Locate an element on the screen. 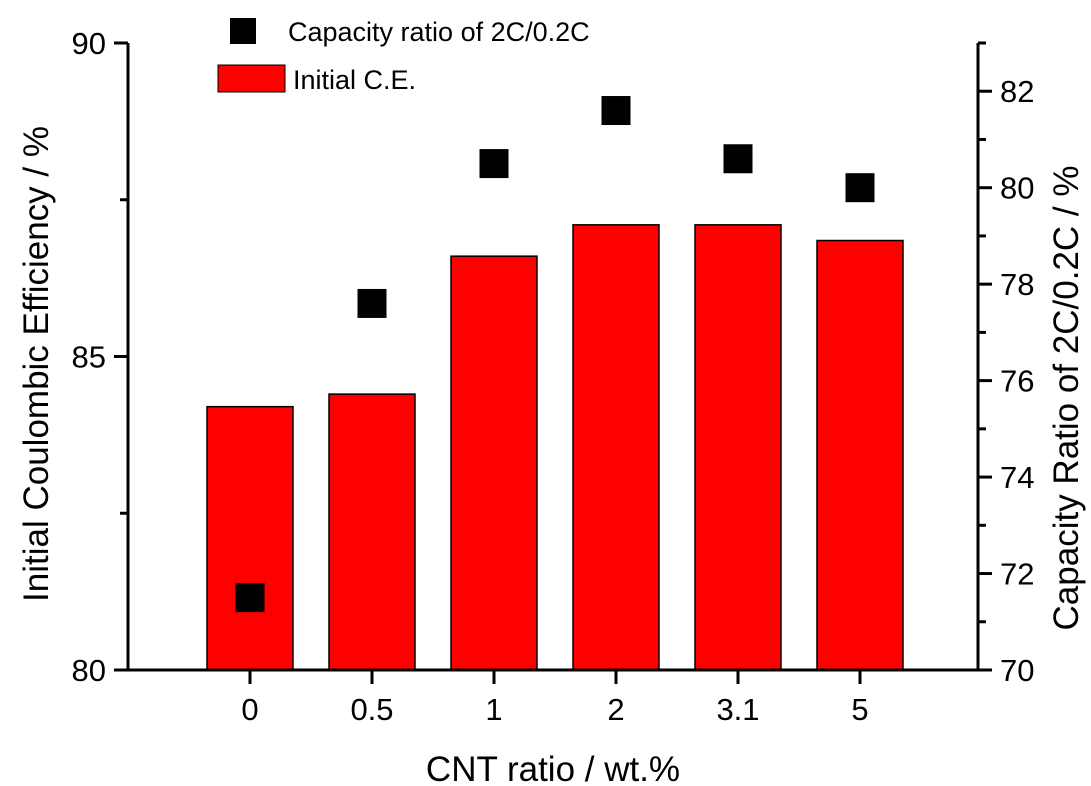 The image size is (1091, 786). x-tick-label-5: 5 is located at coordinates (859, 709).